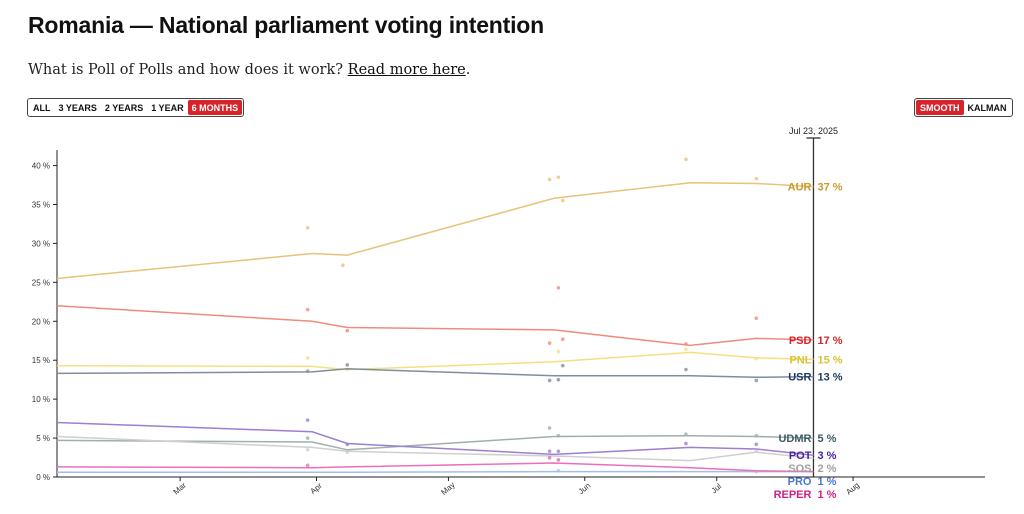 The height and width of the screenshot is (514, 1024). I want to click on series-label-pnl: PNL, so click(800, 360).